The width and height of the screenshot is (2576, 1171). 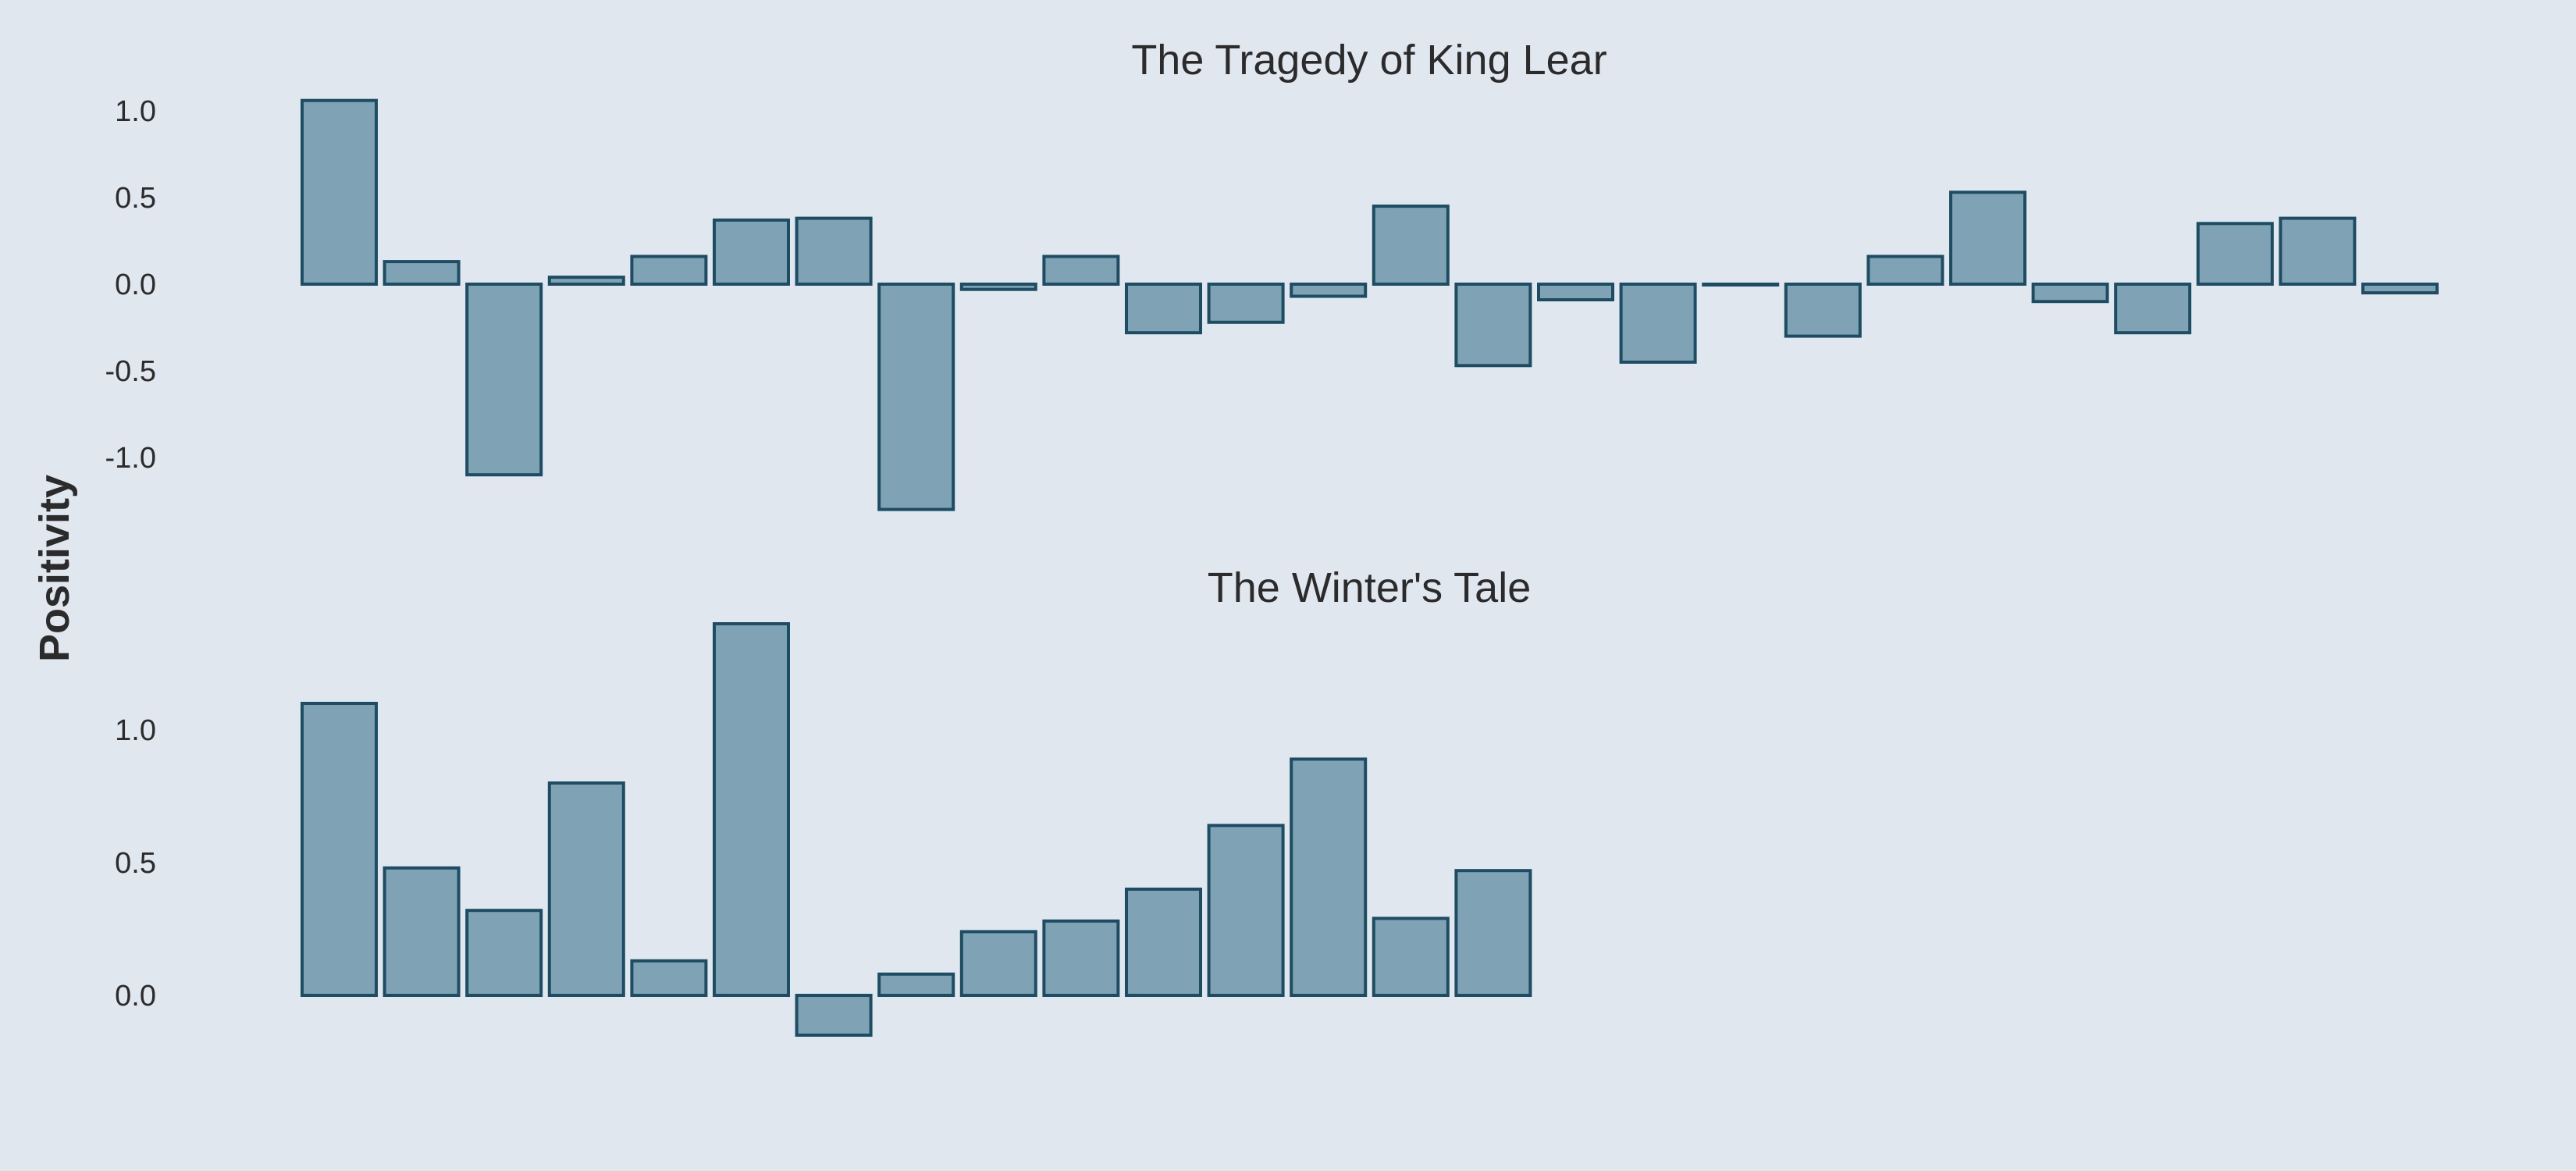 I want to click on y-axis-ticks: 1.0 0.5 0.0, so click(x=135, y=863).